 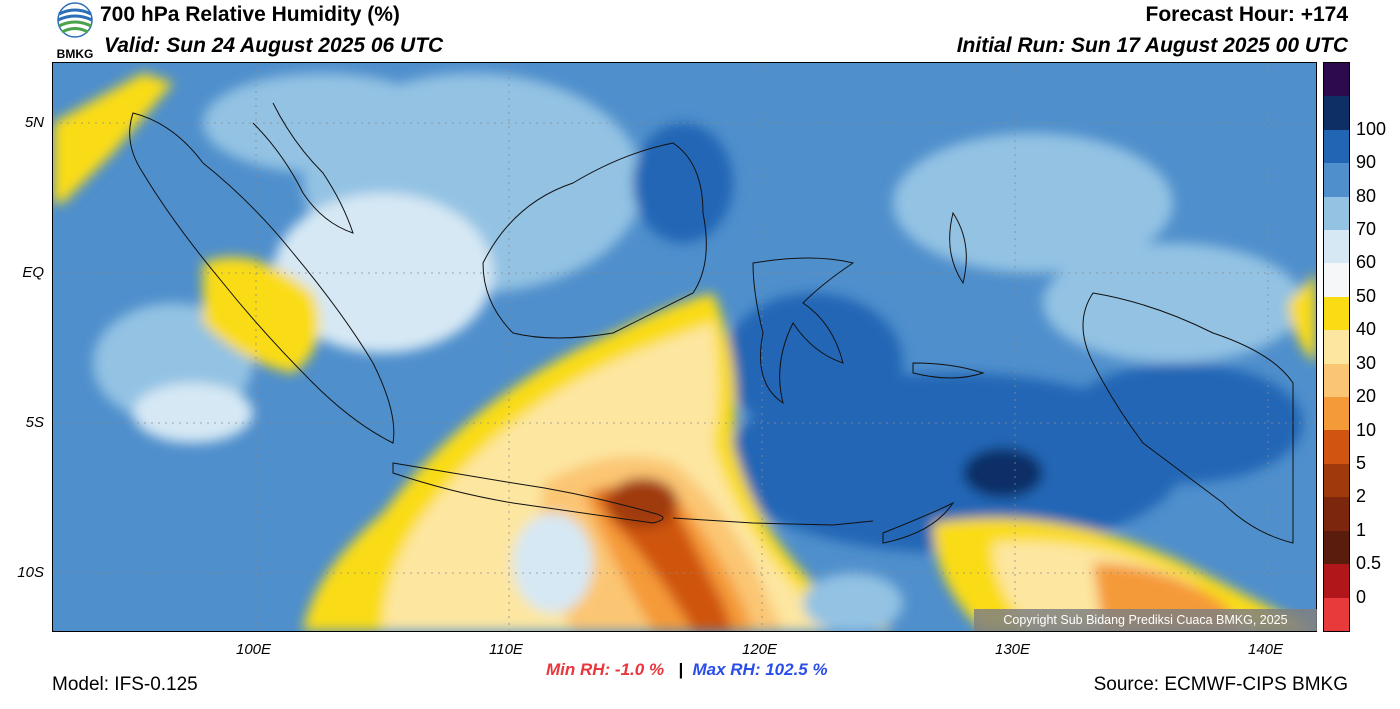 I want to click on lat-label: 5S, so click(x=34, y=422).